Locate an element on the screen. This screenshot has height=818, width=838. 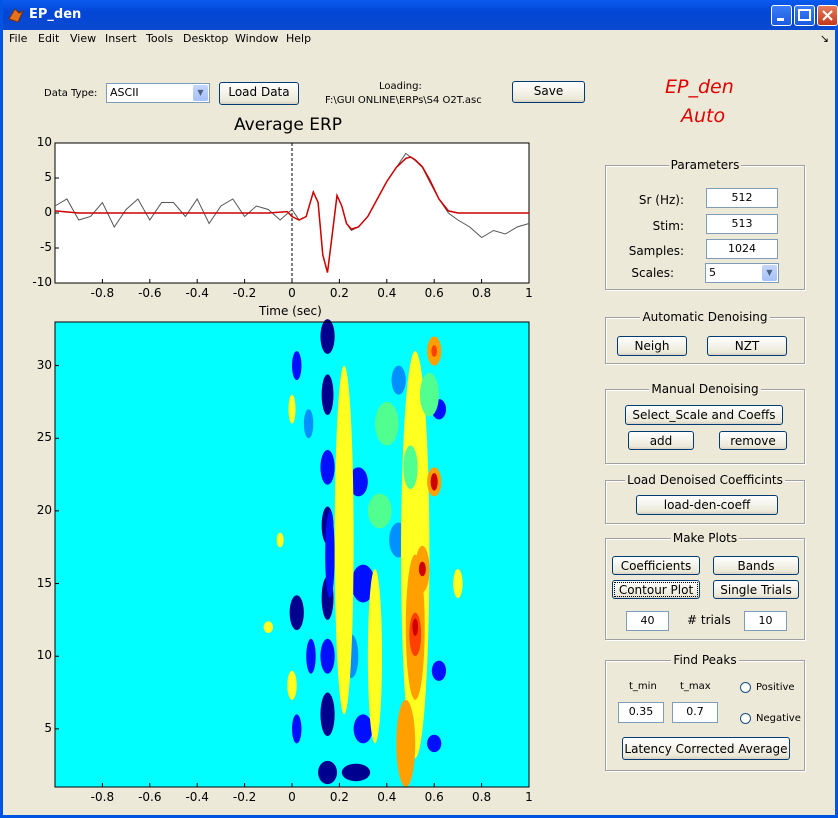
menu-help: Help is located at coordinates (299, 38).